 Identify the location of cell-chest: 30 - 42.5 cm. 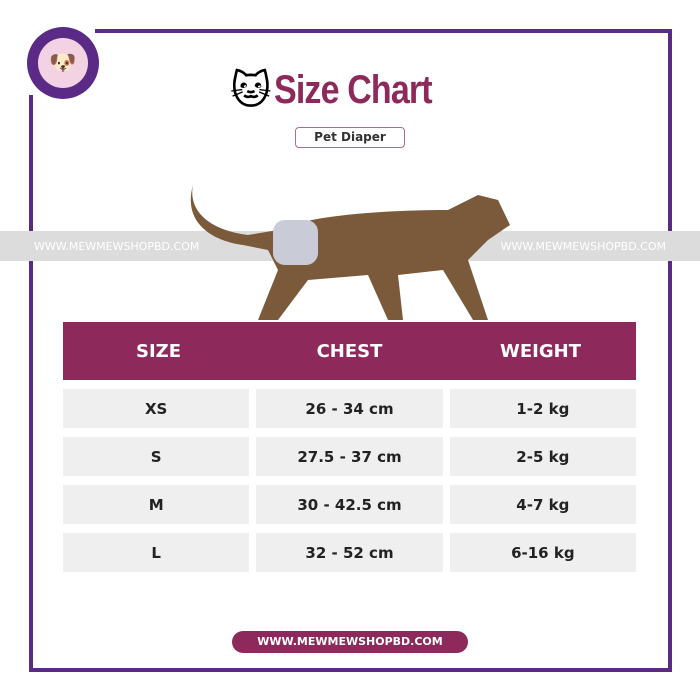
(349, 504).